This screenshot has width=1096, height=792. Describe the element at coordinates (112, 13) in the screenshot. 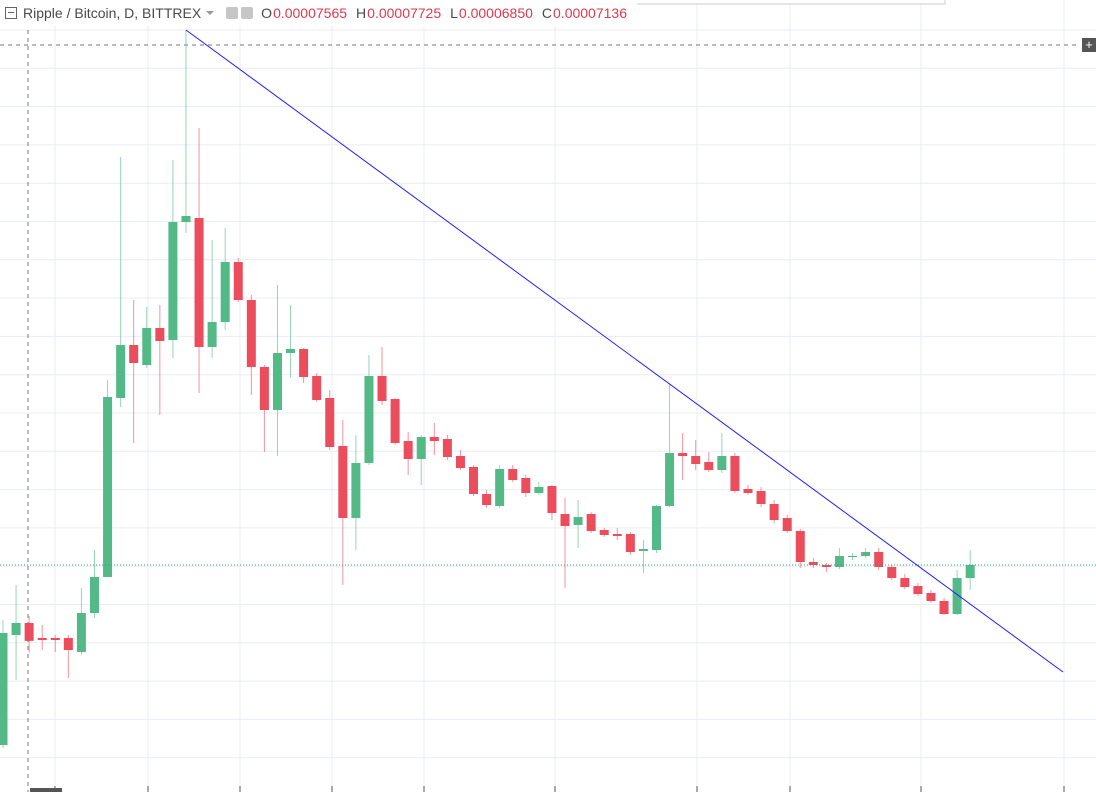

I see `symbol-title: Ripple / Bitcoin, D, BITTREX` at that location.